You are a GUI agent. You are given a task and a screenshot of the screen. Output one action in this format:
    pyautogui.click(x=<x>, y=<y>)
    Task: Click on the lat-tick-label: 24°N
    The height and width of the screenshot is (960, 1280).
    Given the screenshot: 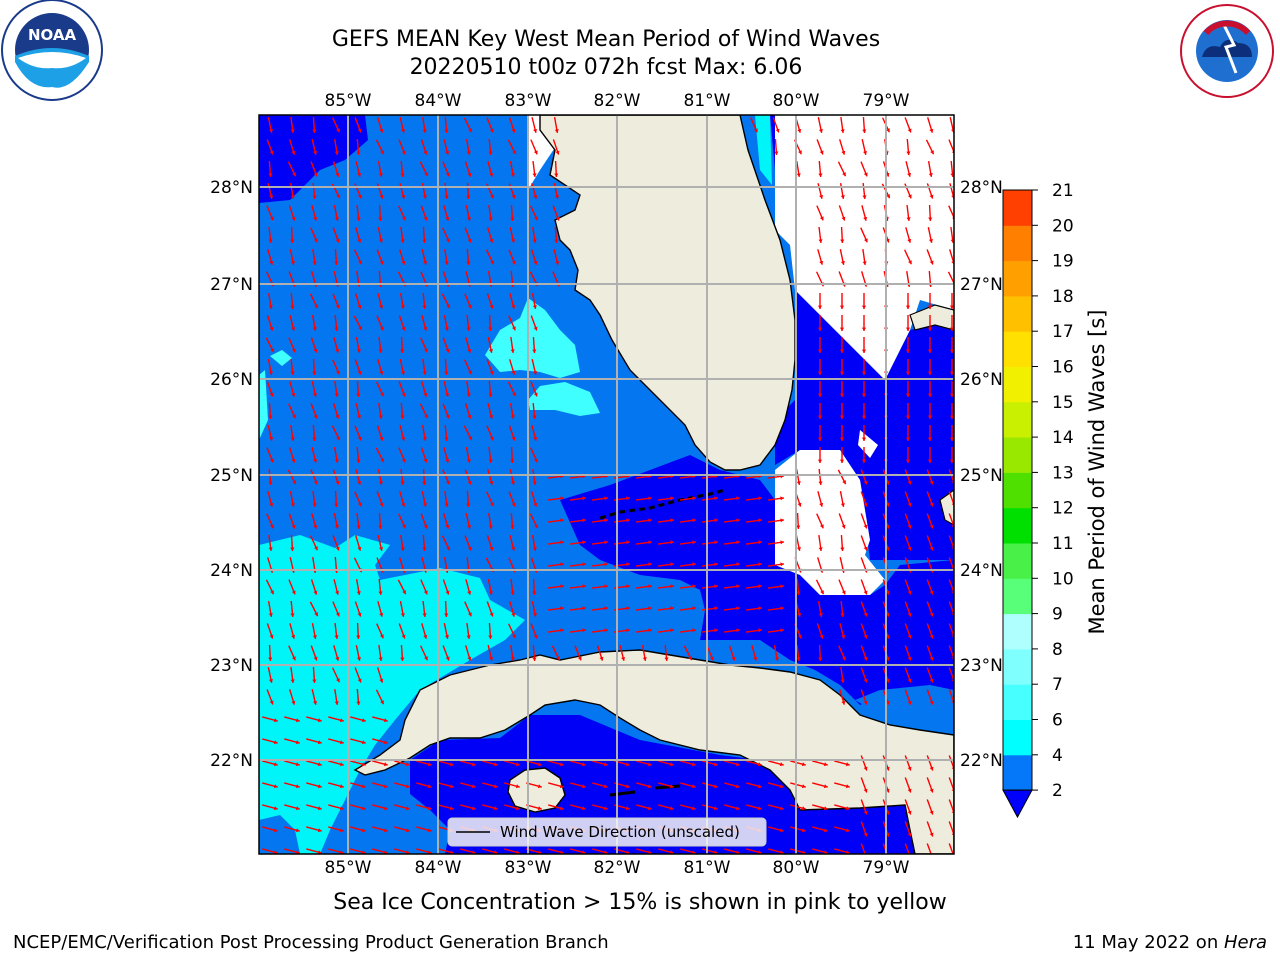 What is the action you would take?
    pyautogui.click(x=231, y=571)
    